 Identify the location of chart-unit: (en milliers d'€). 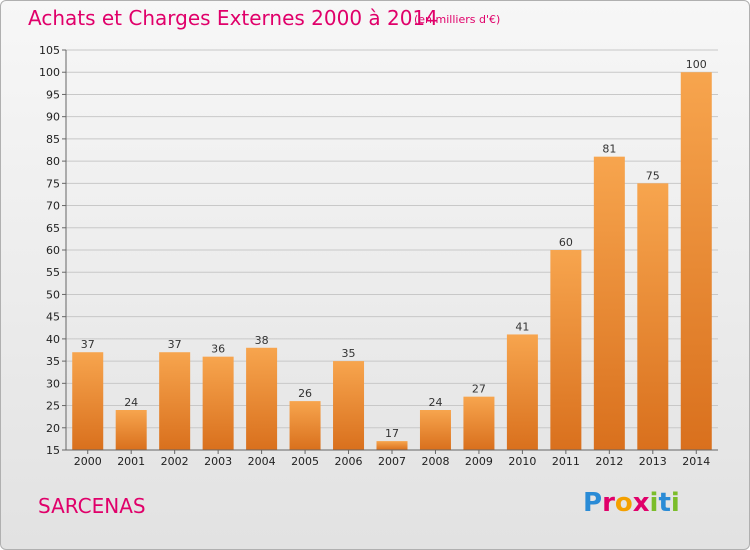
(457, 19).